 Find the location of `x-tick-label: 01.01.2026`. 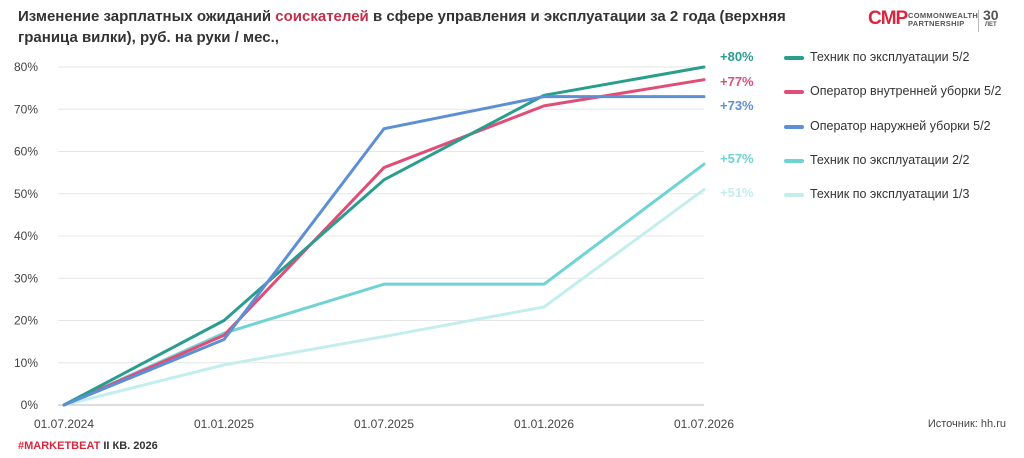

x-tick-label: 01.01.2026 is located at coordinates (544, 424).